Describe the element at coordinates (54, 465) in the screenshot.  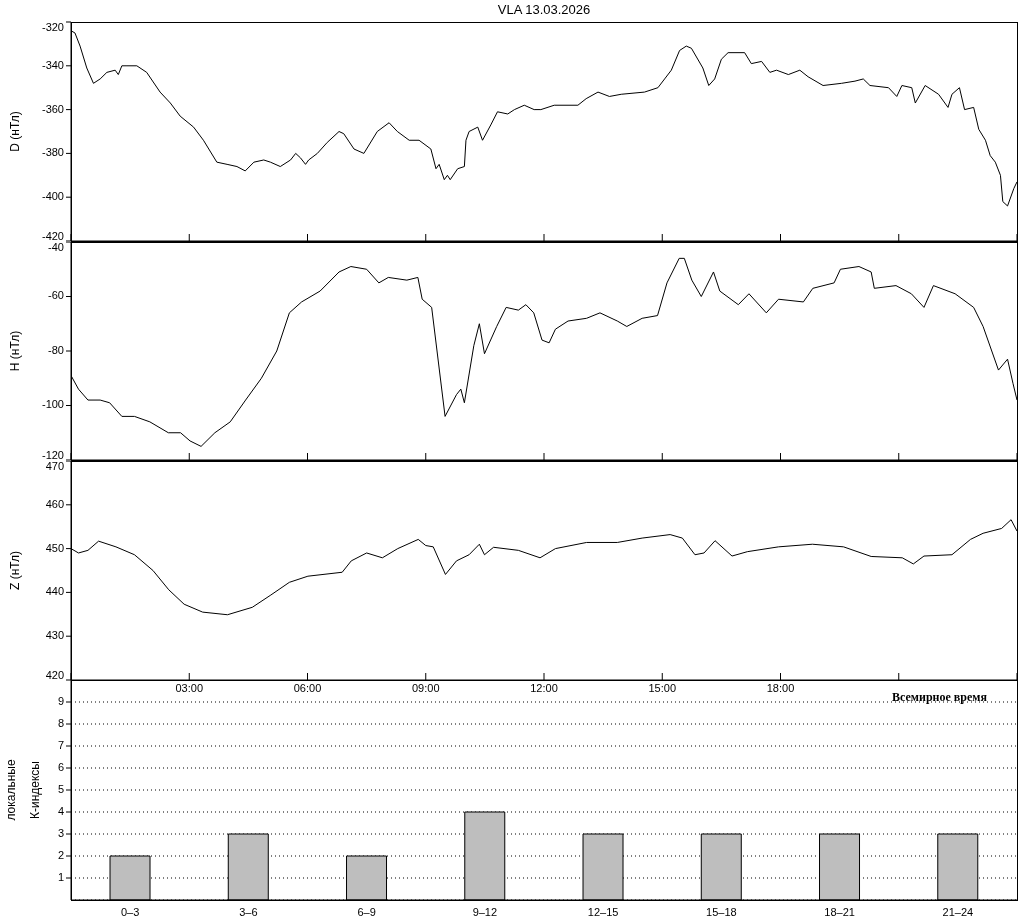
I see `y-tick-label: 470` at that location.